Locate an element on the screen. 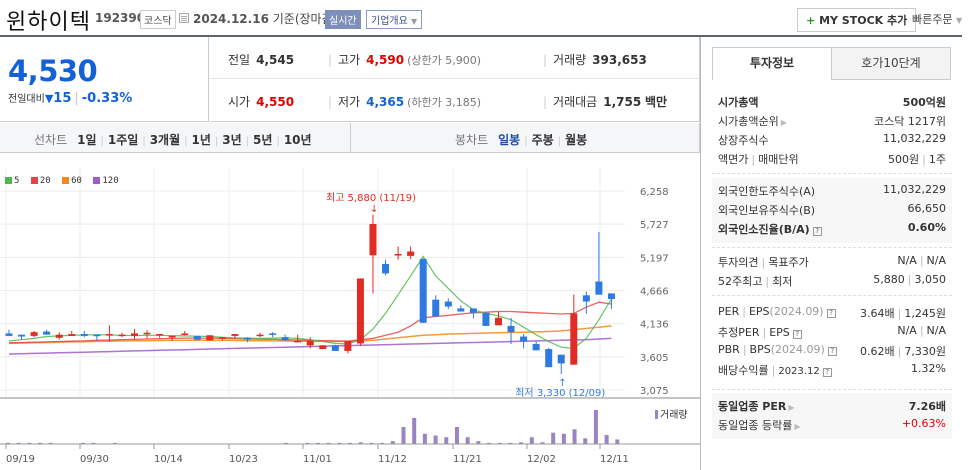 This screenshot has width=970, height=470. lower-limit-value: 3,185) is located at coordinates (463, 102).